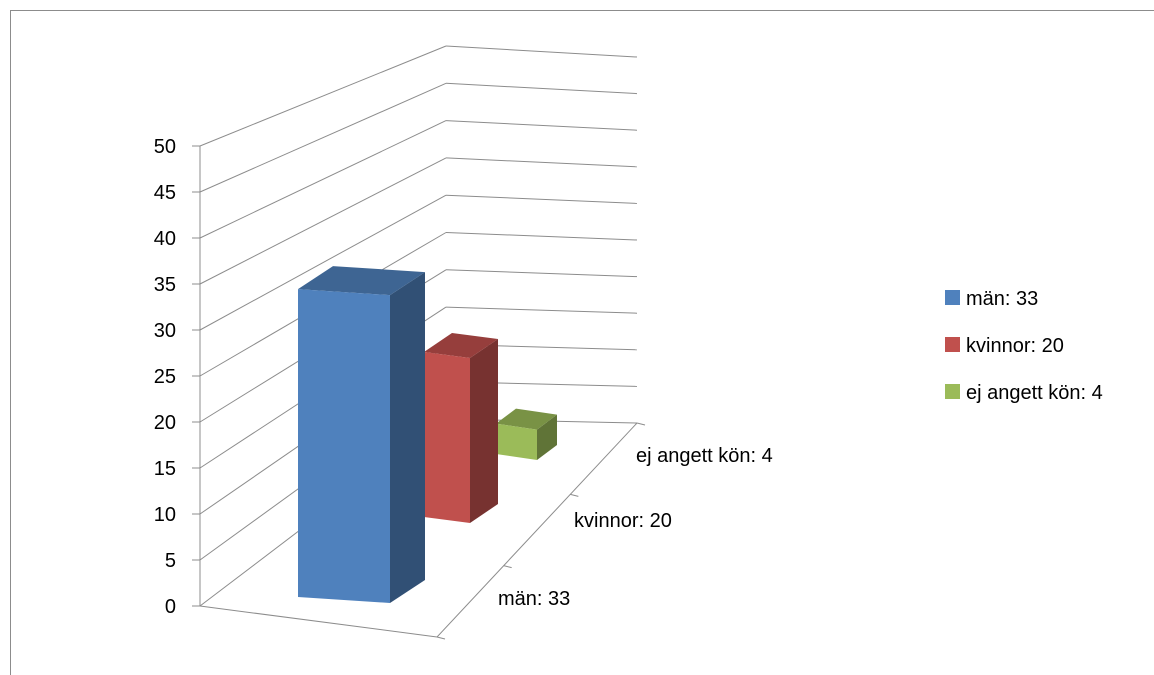 This screenshot has height=675, width=1154. I want to click on y-tick-label: 50, so click(165, 147).